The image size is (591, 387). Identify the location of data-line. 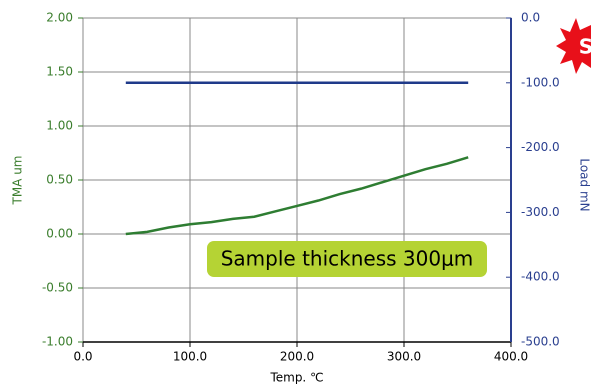
(297, 196).